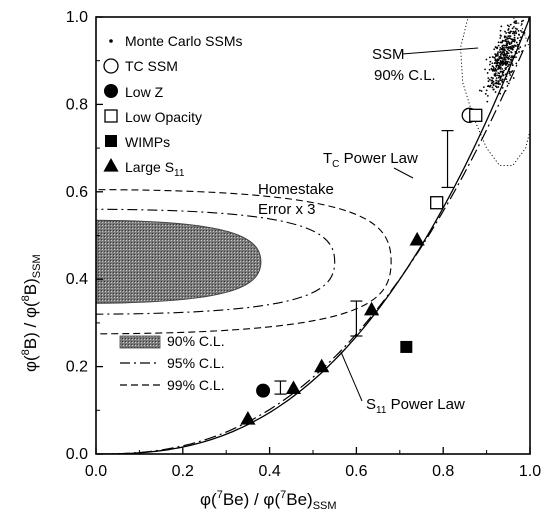 This screenshot has width=550, height=523. Describe the element at coordinates (196, 363) in the screenshot. I see `legend-label-cl95: 95% C.L.` at that location.